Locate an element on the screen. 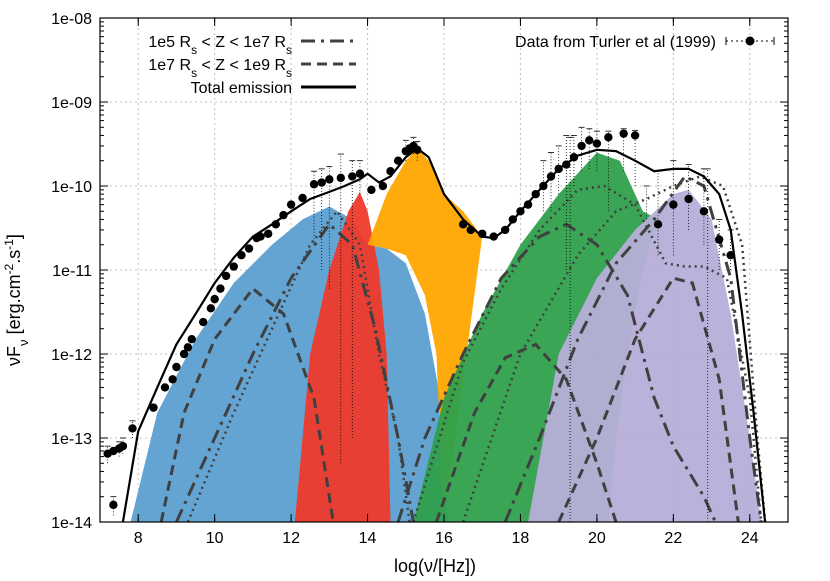 This screenshot has height=581, width=830. y-axis-title: νFν [erg.cm-2.s-1] is located at coordinates (16, 300).